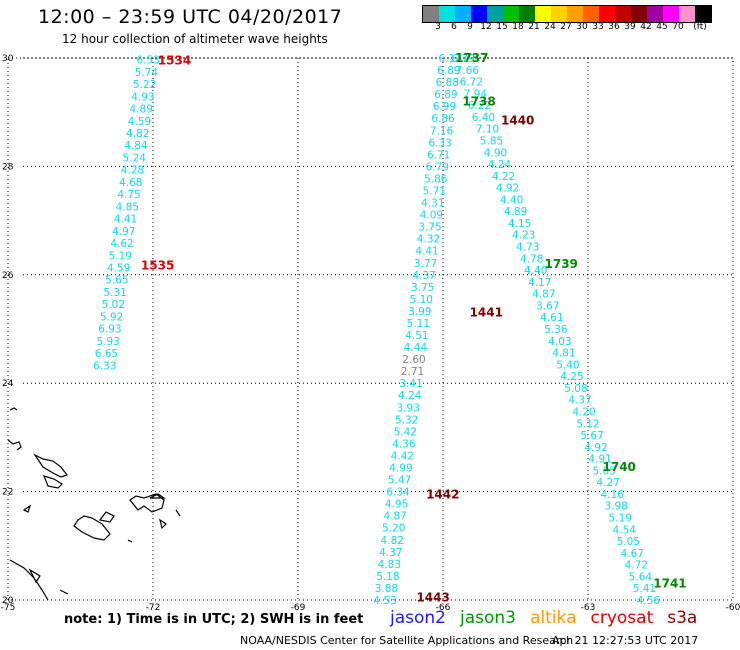 This screenshot has width=740, height=650. I want to click on color-scale-label: 6, so click(454, 27).